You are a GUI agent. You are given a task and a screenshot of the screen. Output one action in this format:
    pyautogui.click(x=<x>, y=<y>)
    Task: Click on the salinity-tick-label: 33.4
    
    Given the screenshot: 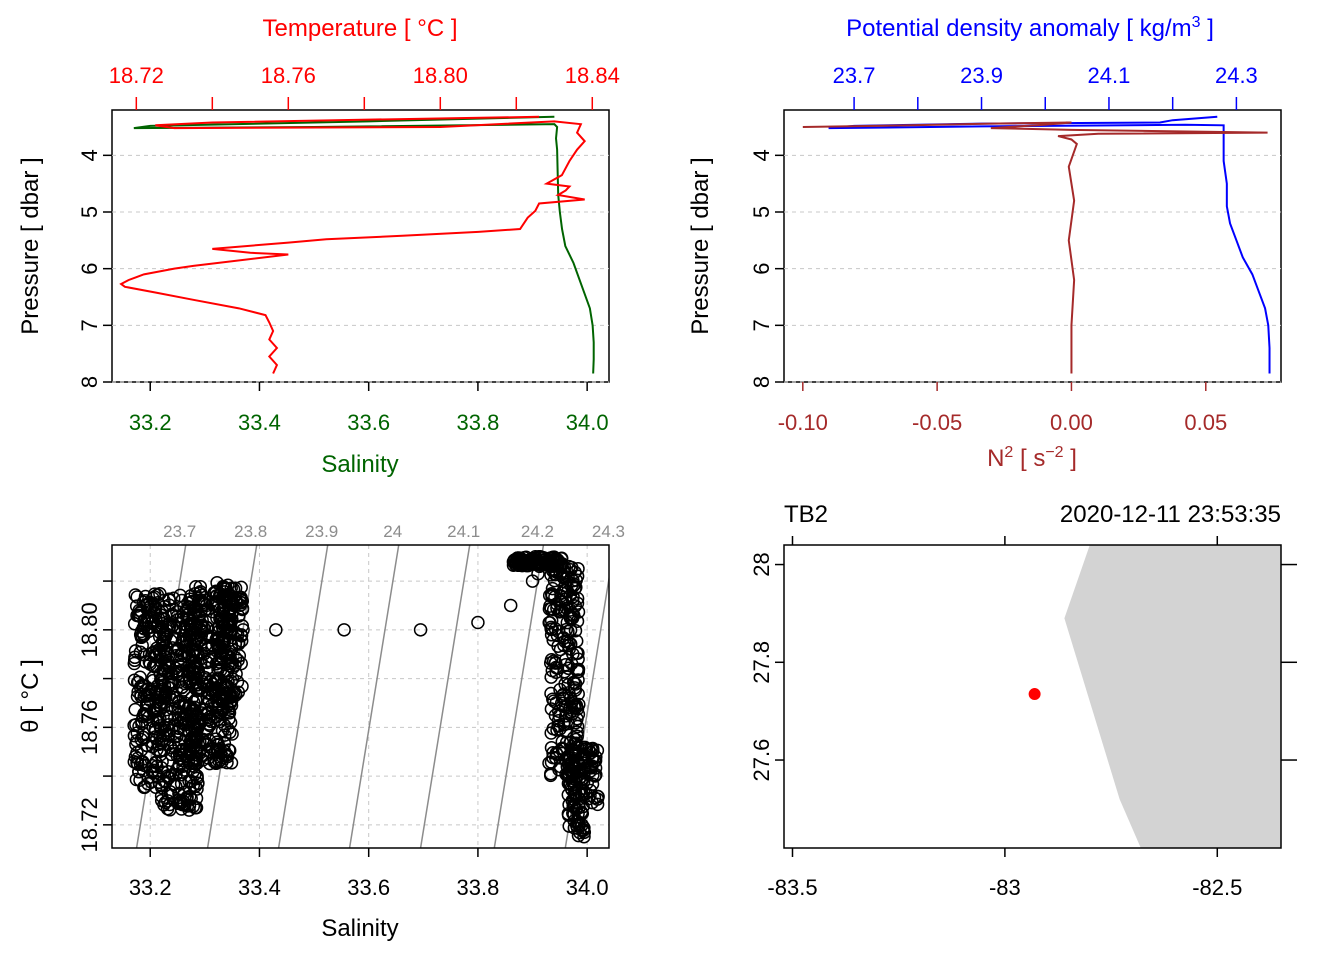 What is the action you would take?
    pyautogui.click(x=259, y=887)
    